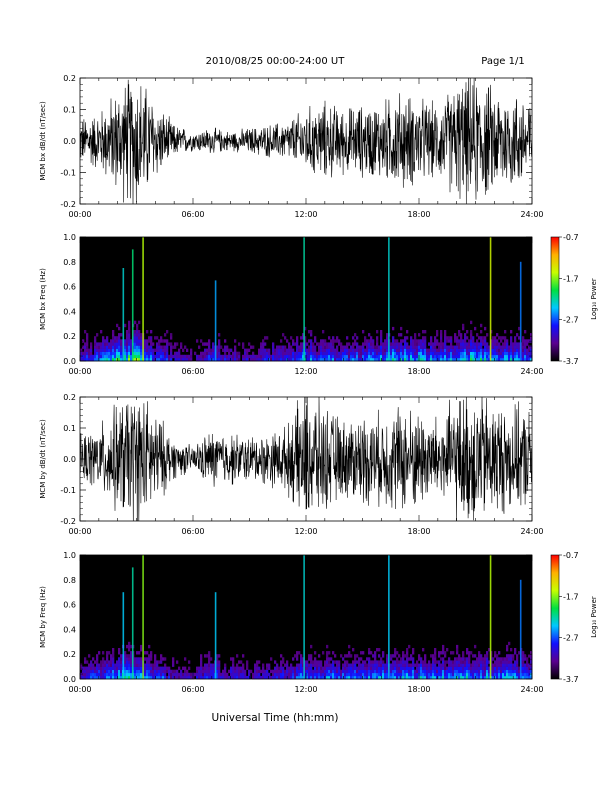 The height and width of the screenshot is (796, 612). I want to click on colorbar-tick-label: -1.7, so click(571, 596).